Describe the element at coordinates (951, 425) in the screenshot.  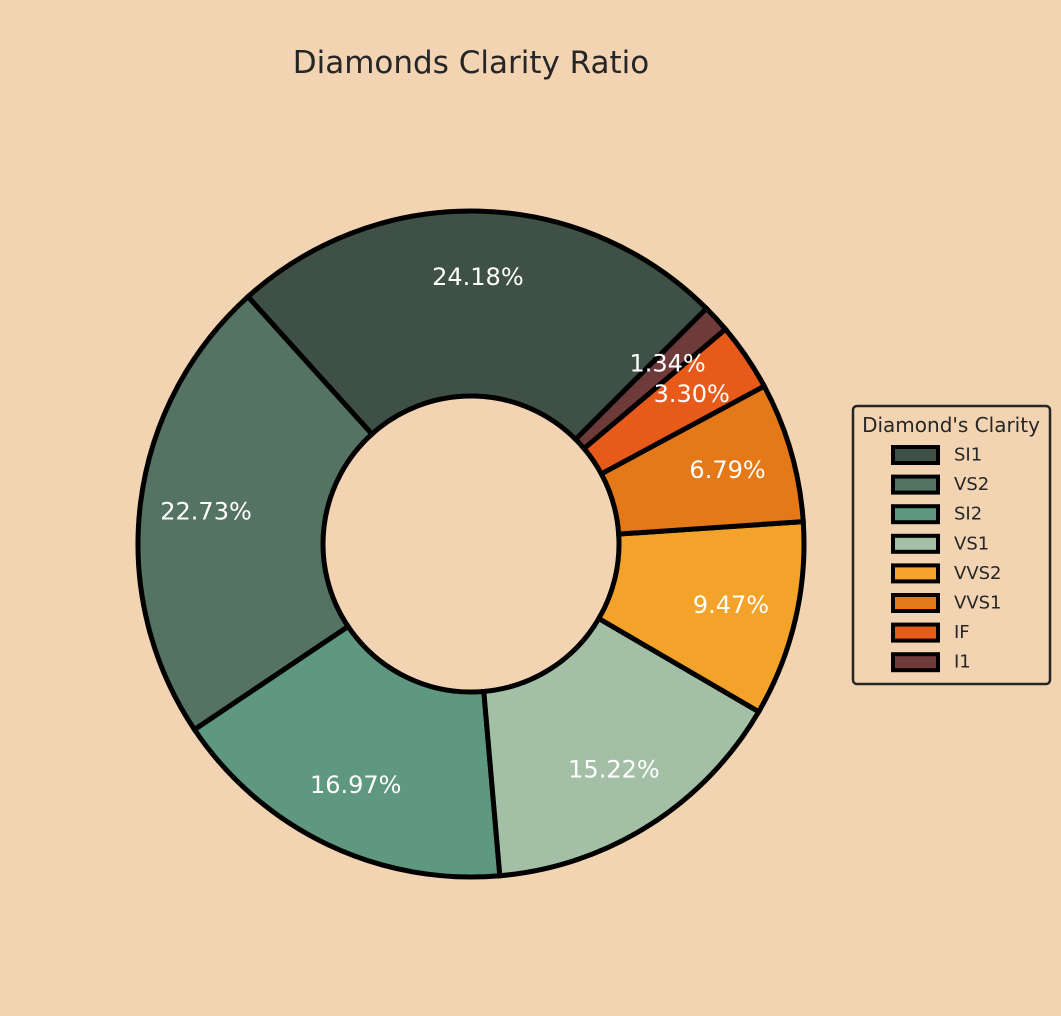
I see `legend-title: Diamond's Clarity` at that location.